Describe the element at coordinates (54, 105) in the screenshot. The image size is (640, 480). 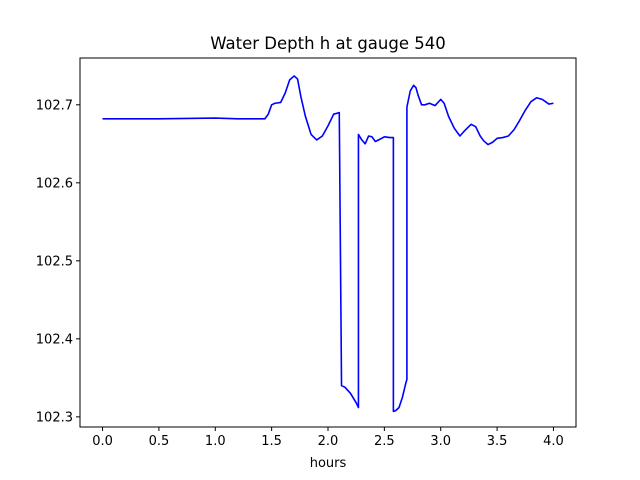
I see `y-tick-label: 102.7` at that location.